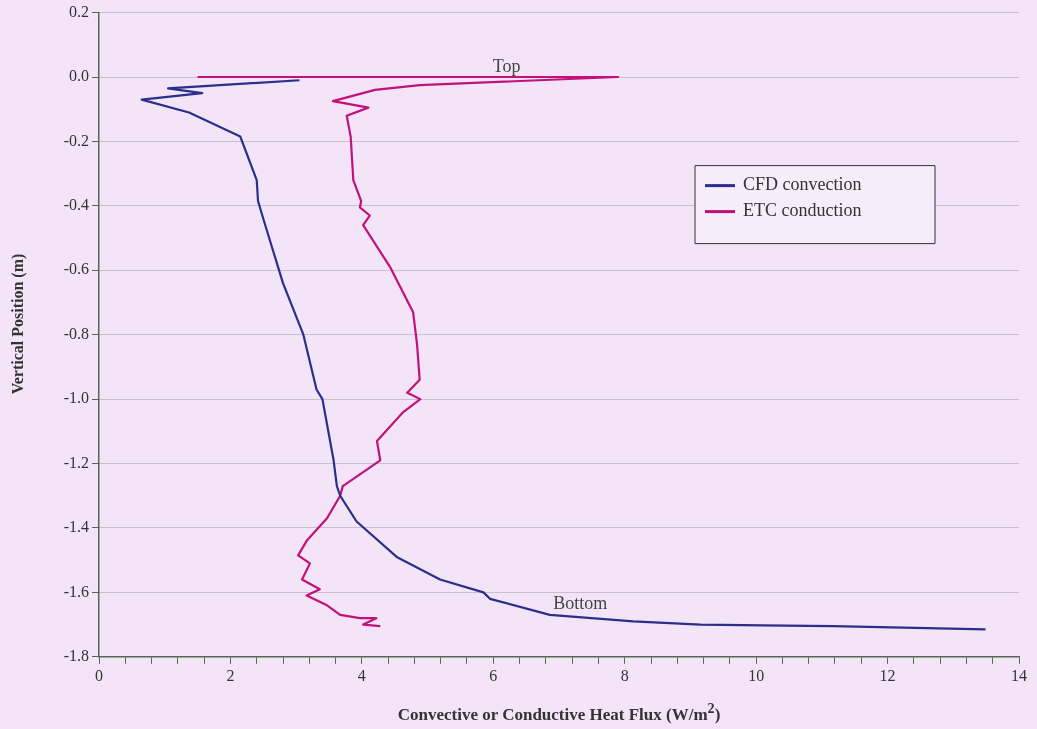 The image size is (1037, 729). I want to click on x-tick-label: 12, so click(887, 675).